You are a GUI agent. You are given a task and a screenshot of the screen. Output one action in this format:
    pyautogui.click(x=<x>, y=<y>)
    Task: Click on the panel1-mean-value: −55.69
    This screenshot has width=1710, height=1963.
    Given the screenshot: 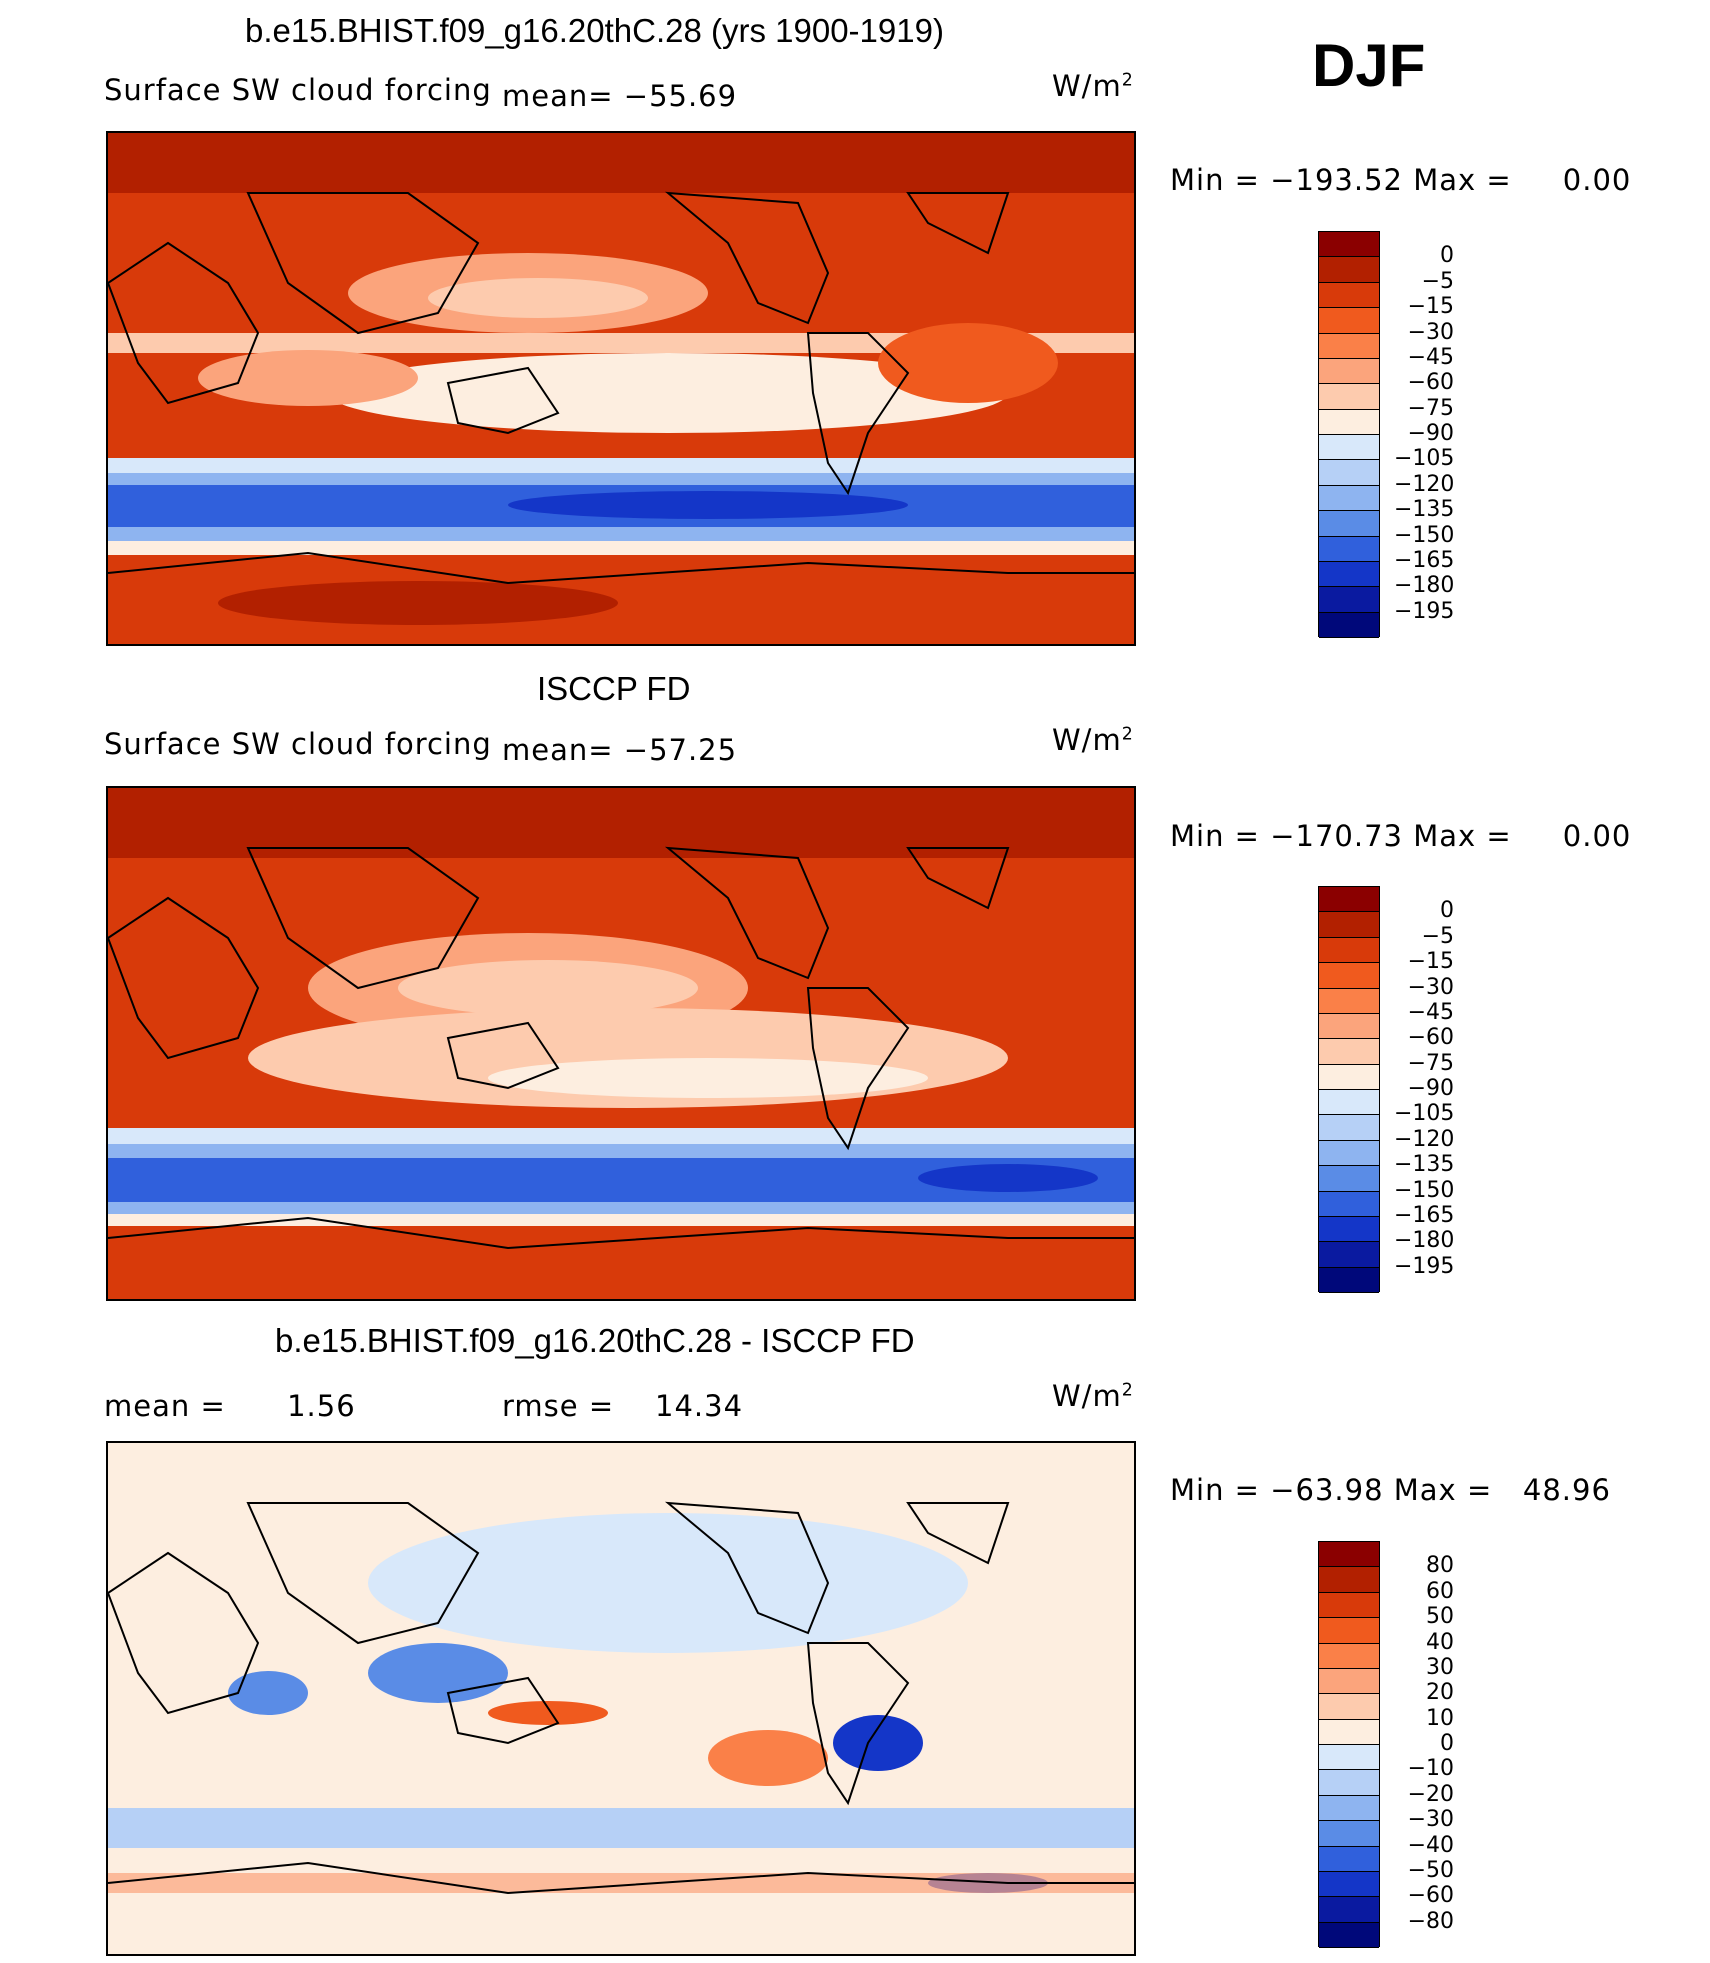 What is the action you would take?
    pyautogui.click(x=680, y=96)
    